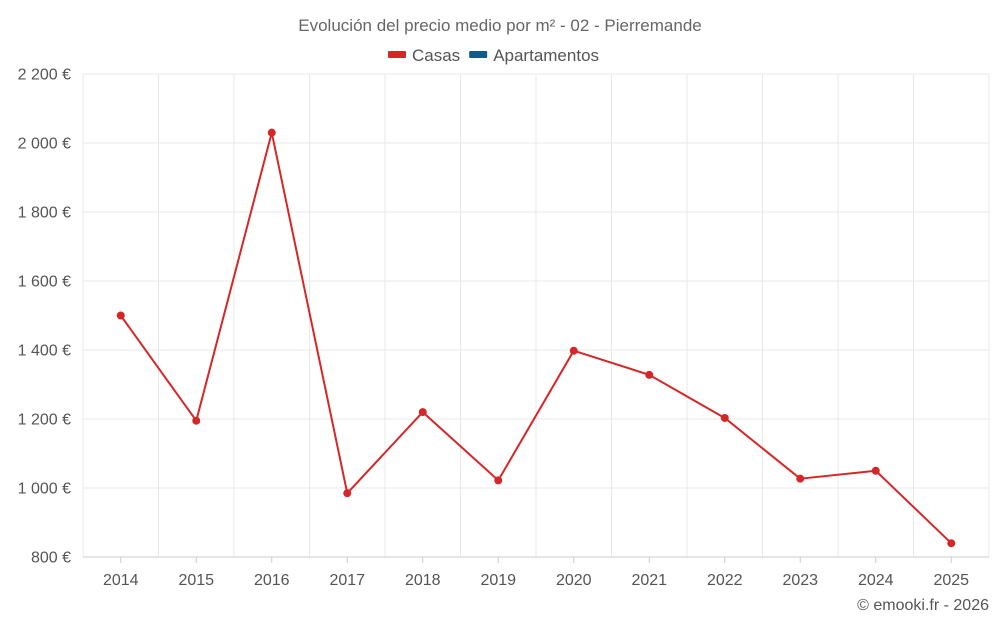 The height and width of the screenshot is (625, 1000). Describe the element at coordinates (44, 75) in the screenshot. I see `y-tick-label: 2 200 €` at that location.